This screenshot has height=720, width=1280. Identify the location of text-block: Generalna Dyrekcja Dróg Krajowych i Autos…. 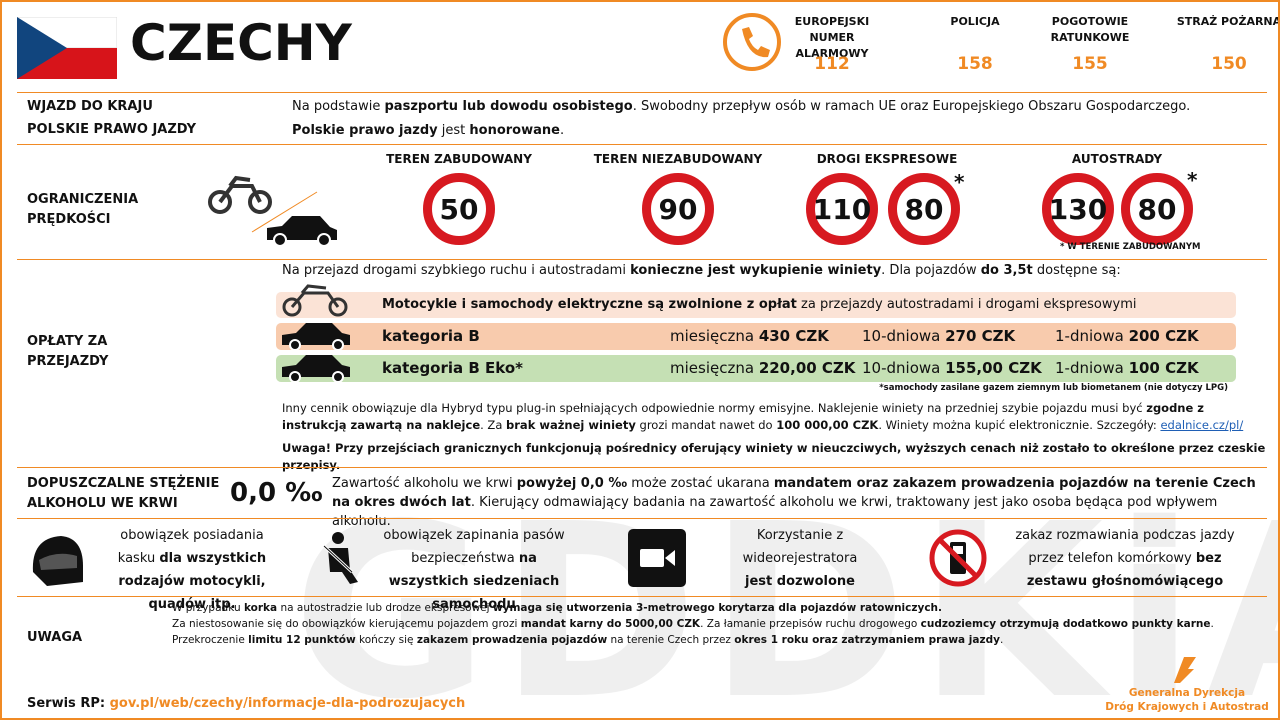
(1185, 700).